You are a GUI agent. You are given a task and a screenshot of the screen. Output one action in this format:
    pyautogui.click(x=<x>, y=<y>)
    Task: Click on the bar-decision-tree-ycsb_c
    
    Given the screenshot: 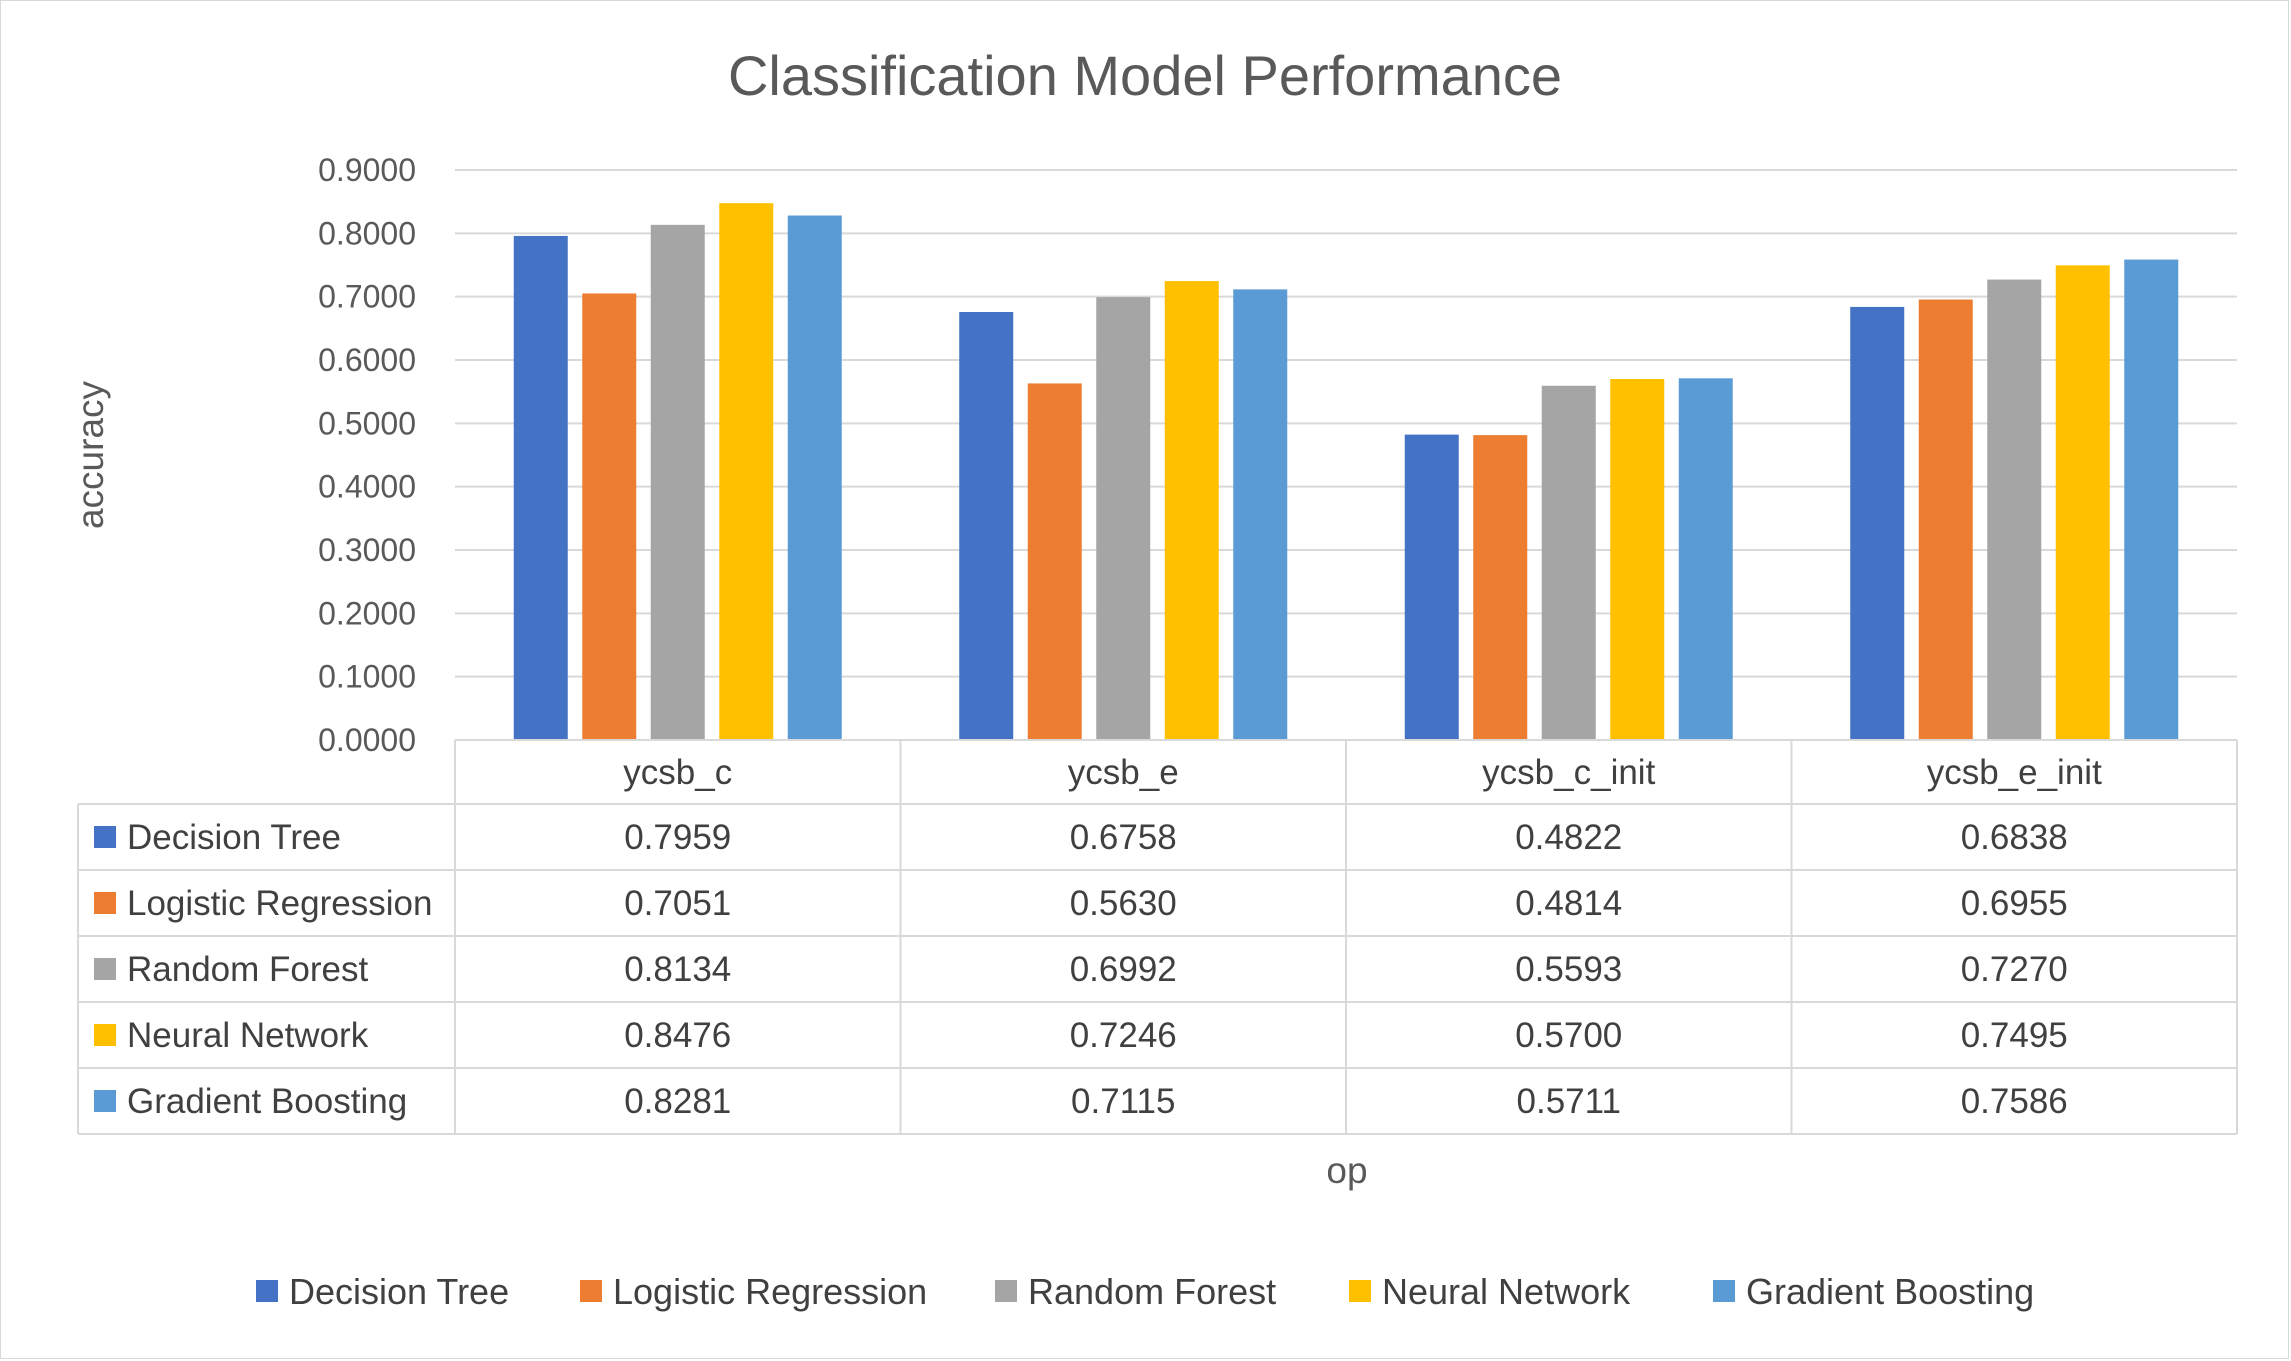 What is the action you would take?
    pyautogui.click(x=540, y=487)
    